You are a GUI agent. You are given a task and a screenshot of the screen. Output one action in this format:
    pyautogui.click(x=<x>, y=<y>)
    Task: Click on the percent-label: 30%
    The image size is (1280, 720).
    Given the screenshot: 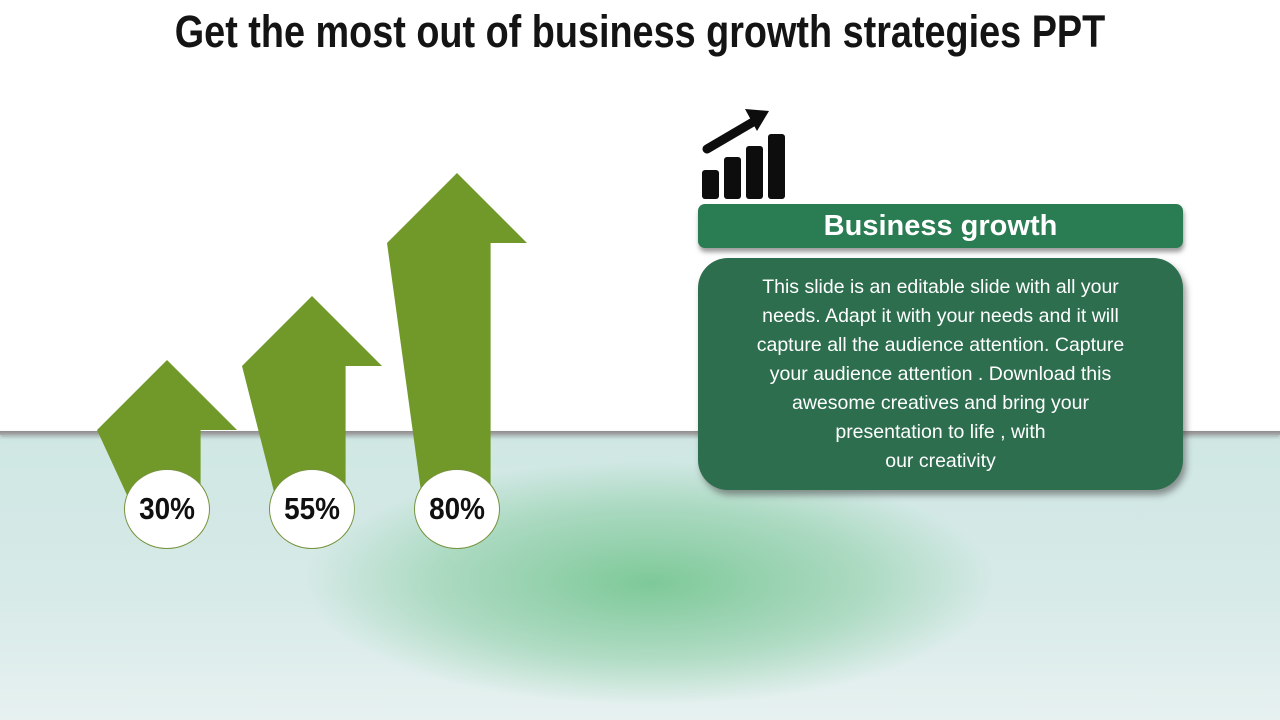 What is the action you would take?
    pyautogui.click(x=167, y=508)
    